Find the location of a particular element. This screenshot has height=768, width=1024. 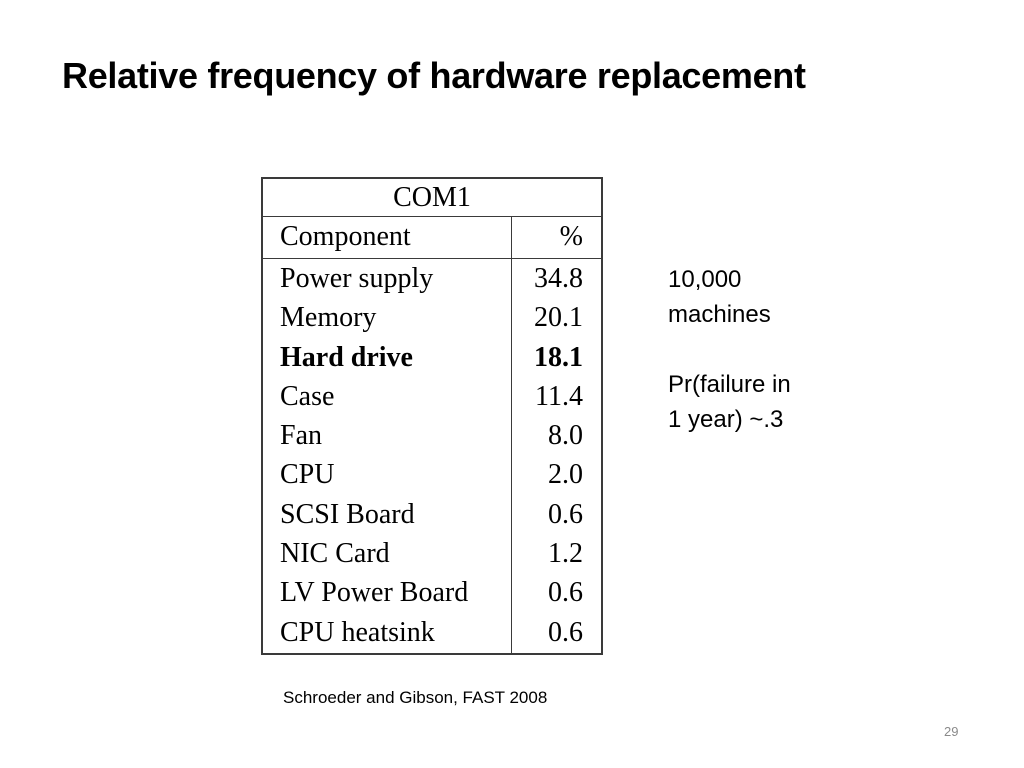

table-row-highlighted: Hard drive 18.1 is located at coordinates (432, 357).